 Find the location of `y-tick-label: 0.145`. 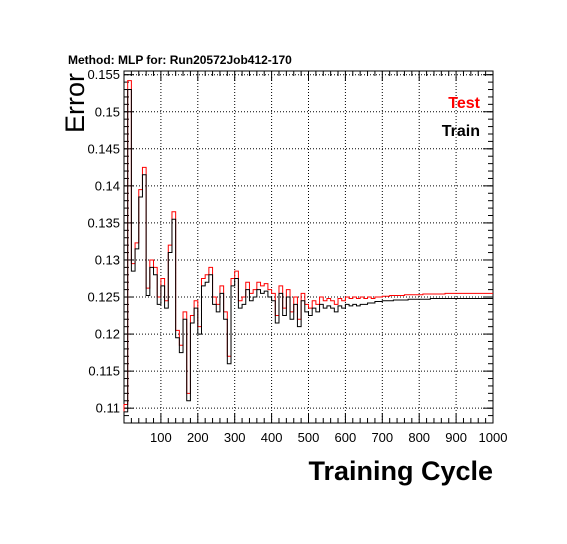

y-tick-label: 0.145 is located at coordinates (103, 148).